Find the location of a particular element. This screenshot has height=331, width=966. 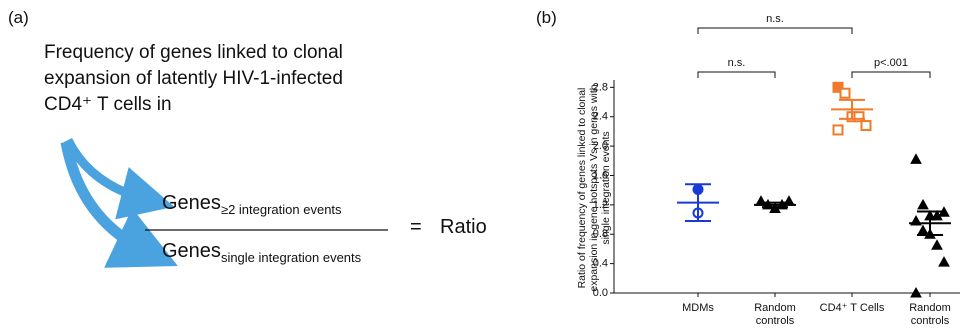

panel-label: (a) is located at coordinates (18, 17).